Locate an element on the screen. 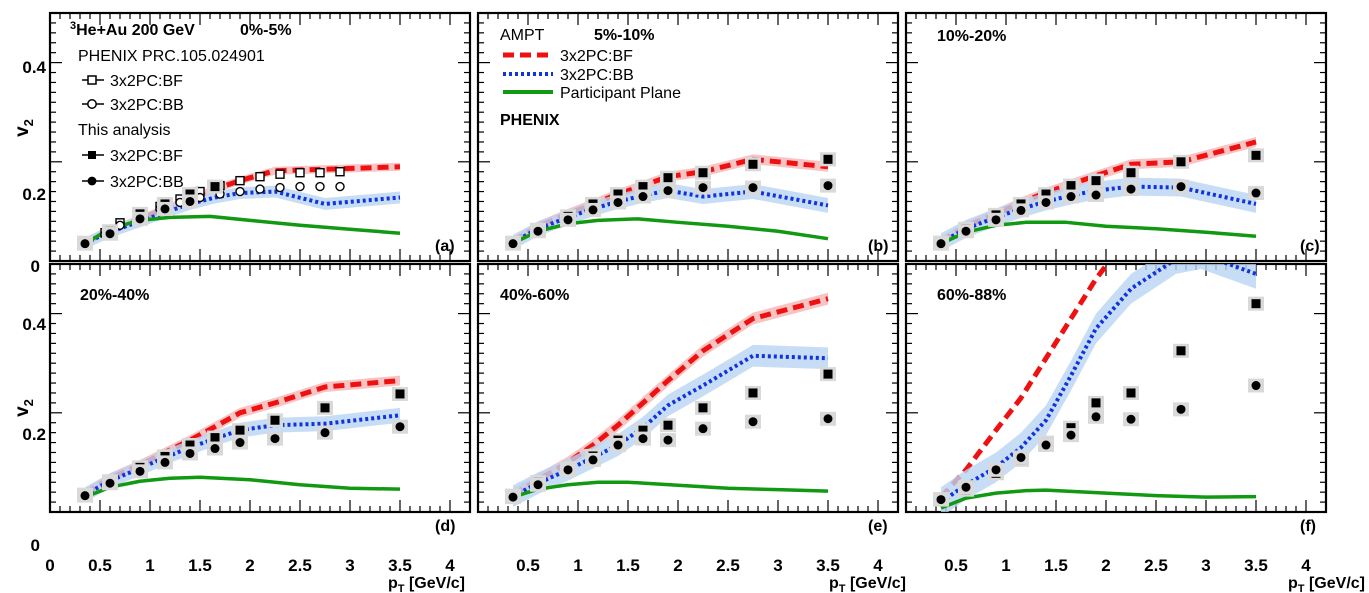 The image size is (1369, 593). panel-tag: (b) is located at coordinates (878, 246).